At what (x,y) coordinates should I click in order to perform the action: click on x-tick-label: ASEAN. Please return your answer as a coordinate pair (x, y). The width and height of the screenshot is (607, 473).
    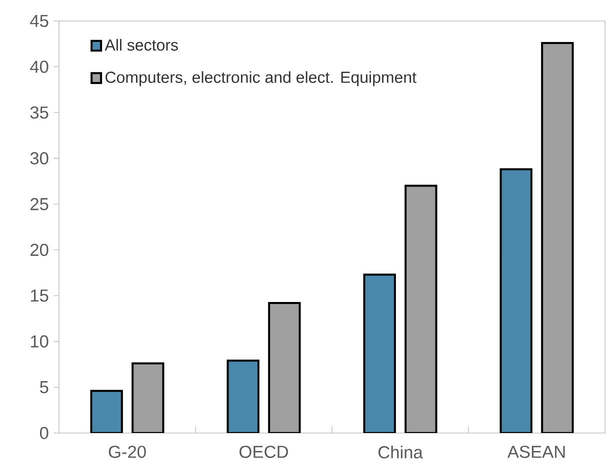
    Looking at the image, I should click on (536, 452).